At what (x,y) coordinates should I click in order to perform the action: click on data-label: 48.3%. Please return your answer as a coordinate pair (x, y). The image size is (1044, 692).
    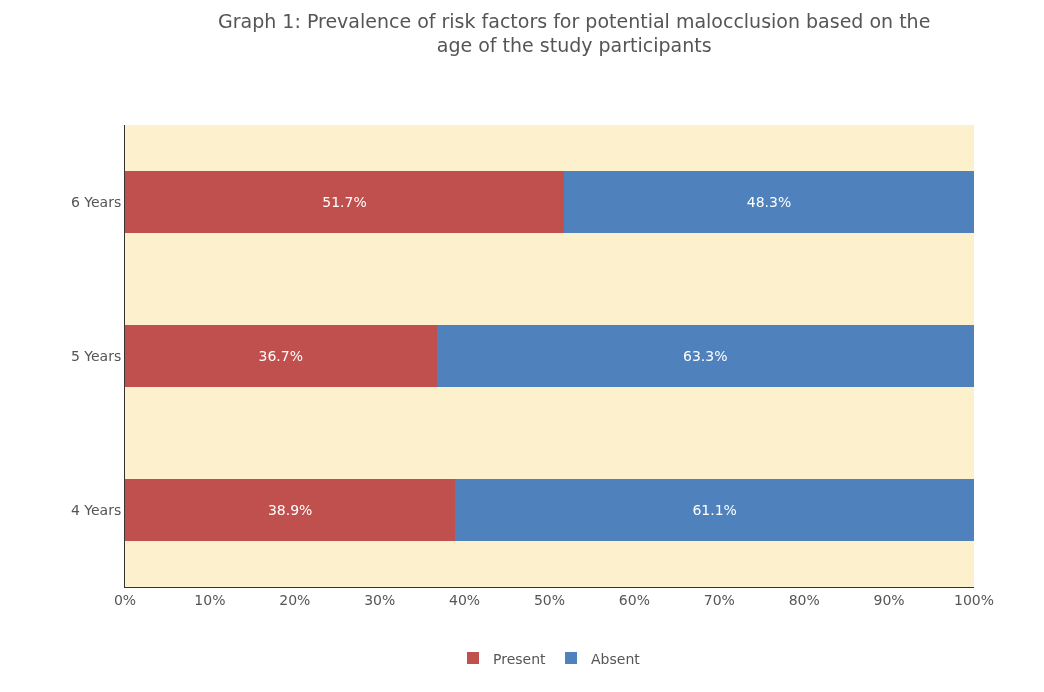
    Looking at the image, I should click on (769, 202).